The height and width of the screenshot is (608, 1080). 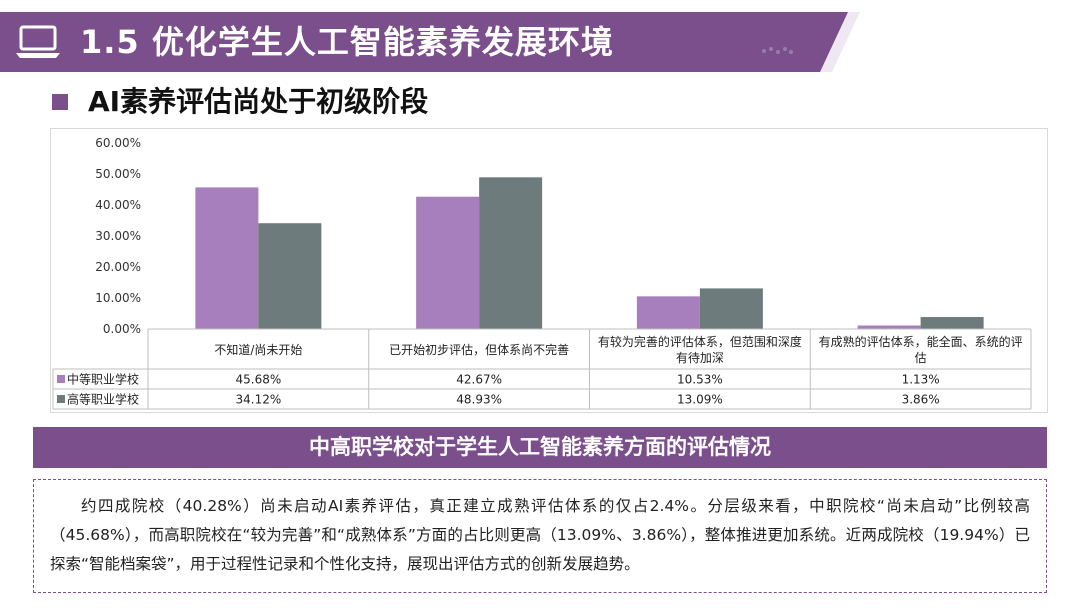 What do you see at coordinates (921, 400) in the screenshot?
I see `data-label: 3.86%` at bounding box center [921, 400].